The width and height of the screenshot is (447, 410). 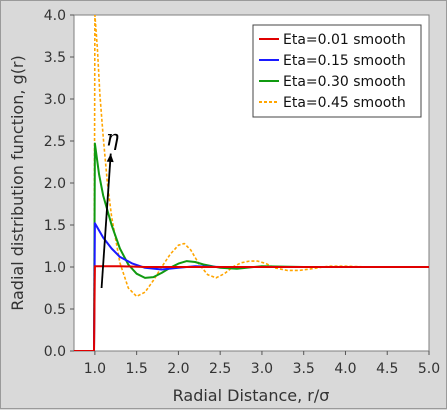 I want to click on x-tick-label-8: 5.0, so click(x=429, y=369).